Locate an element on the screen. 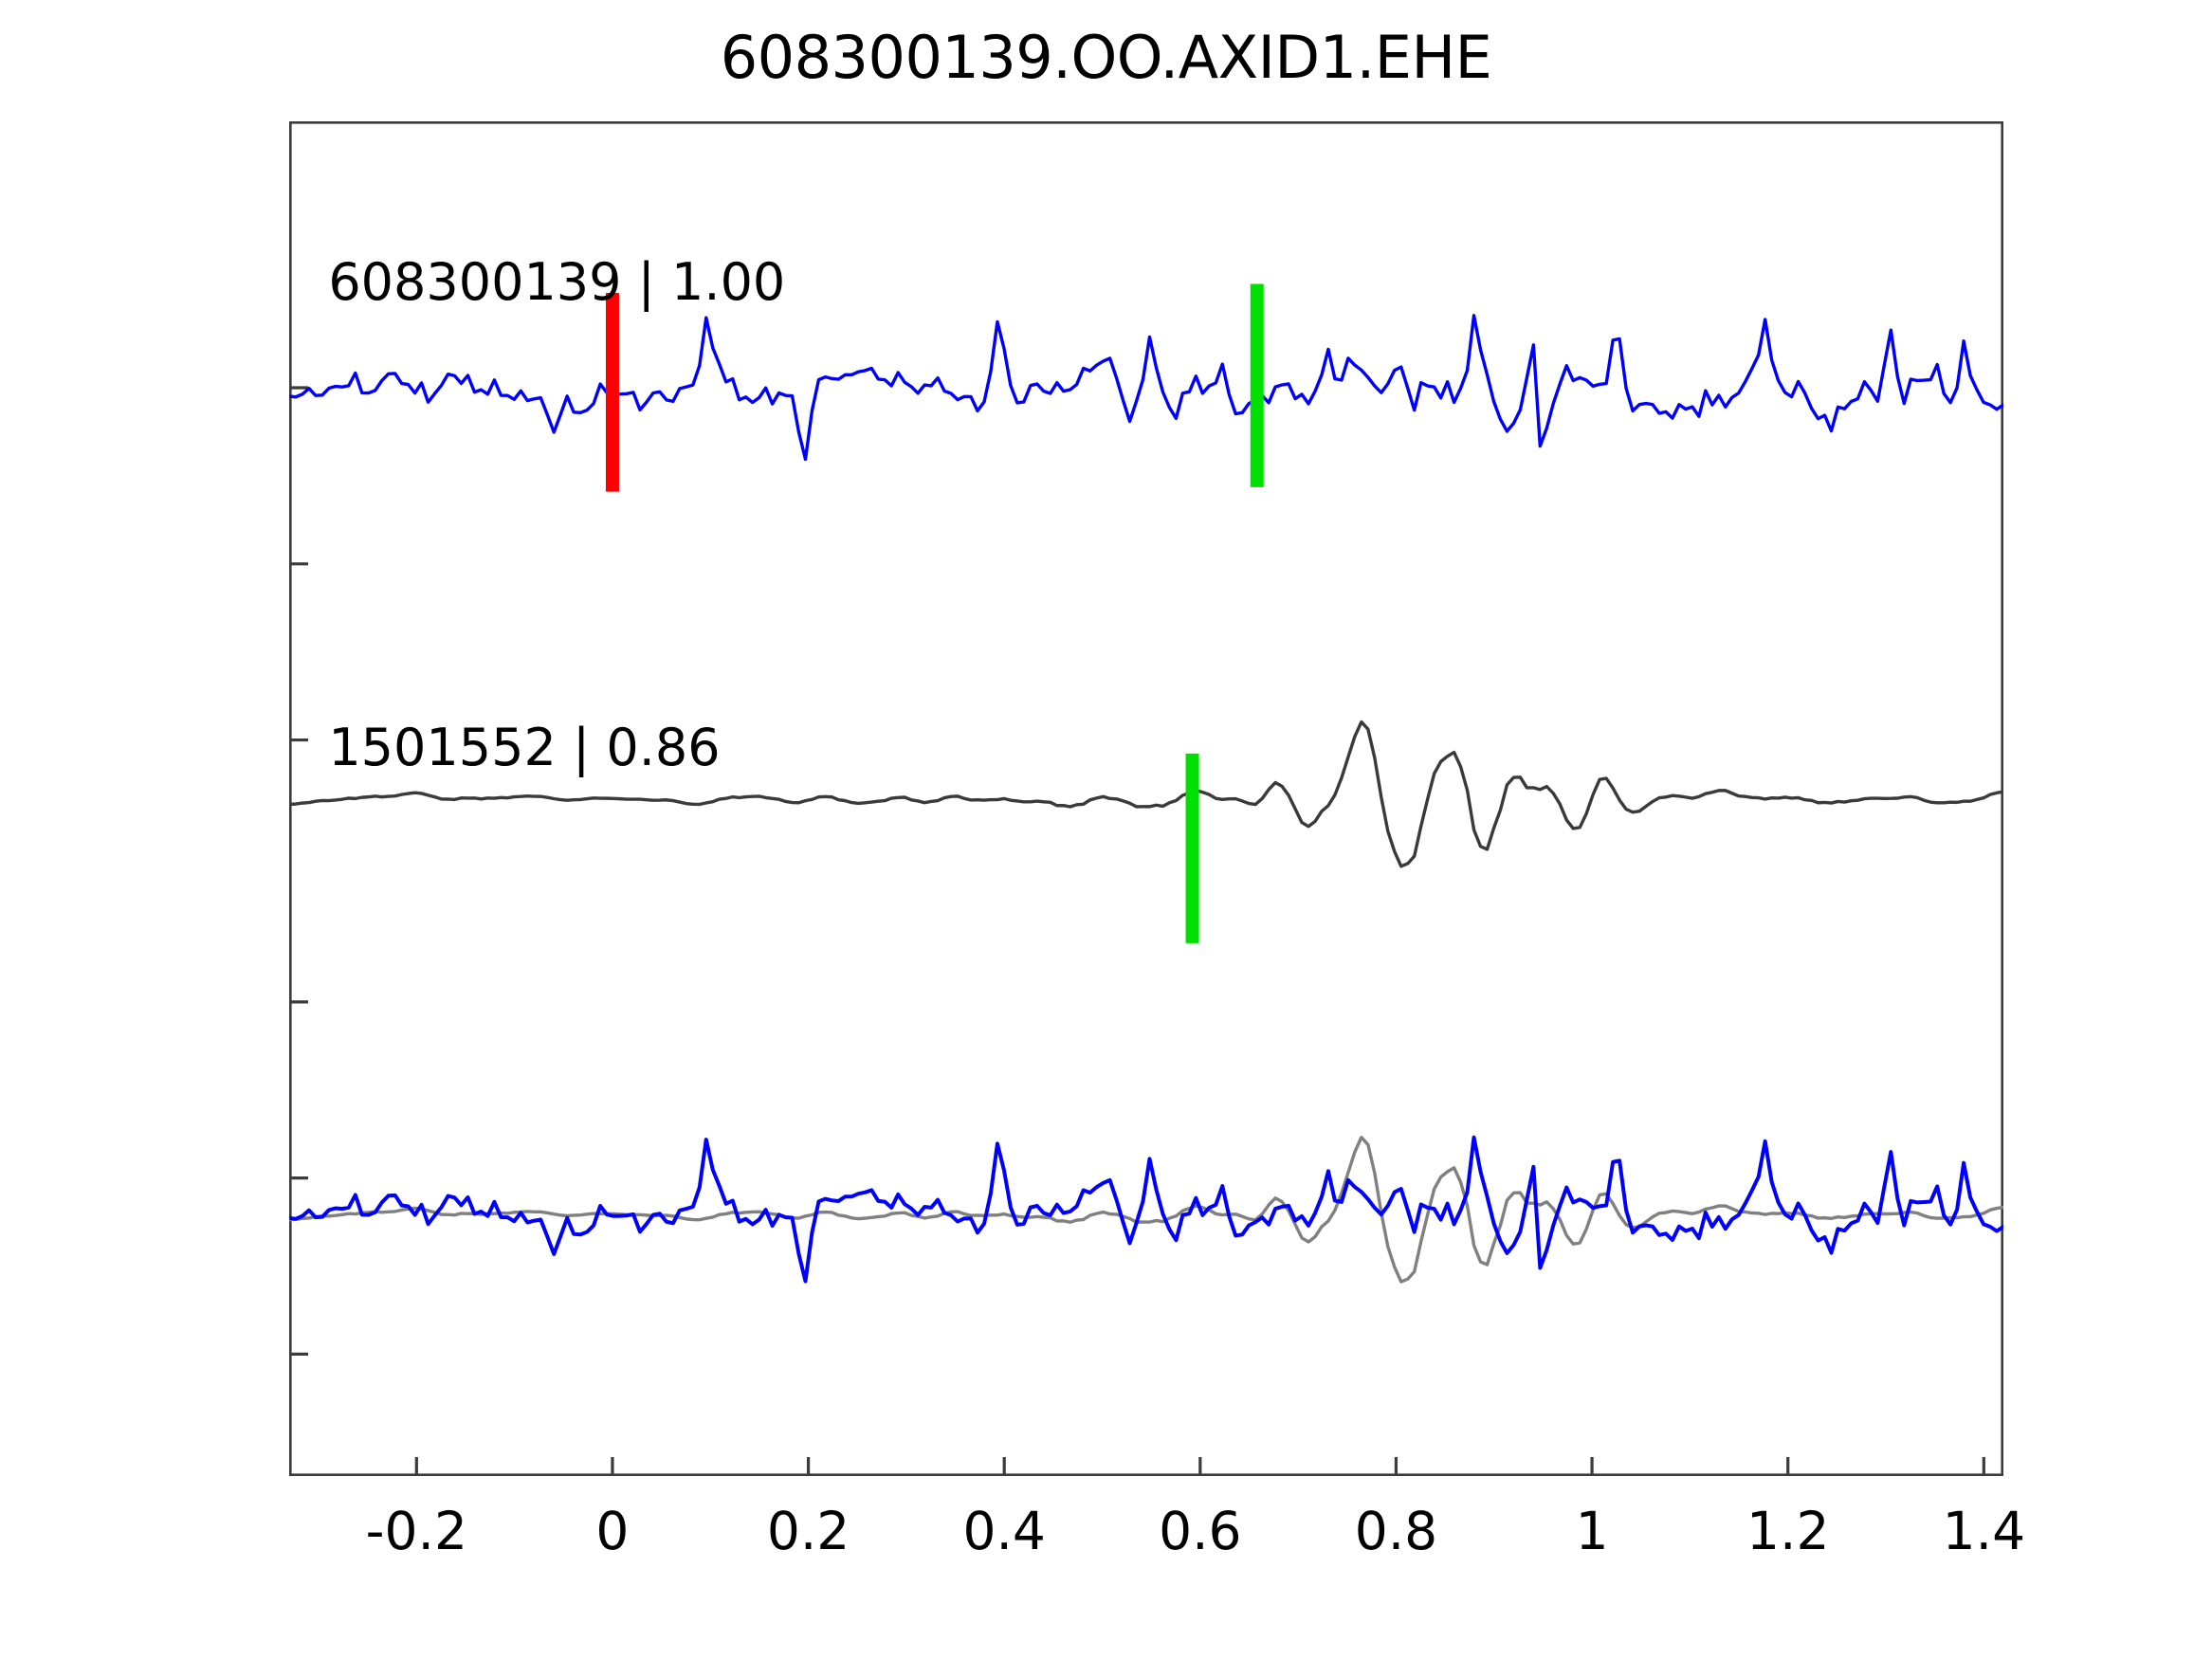  x-axis-tick-label: 0.8 is located at coordinates (1396, 1531).